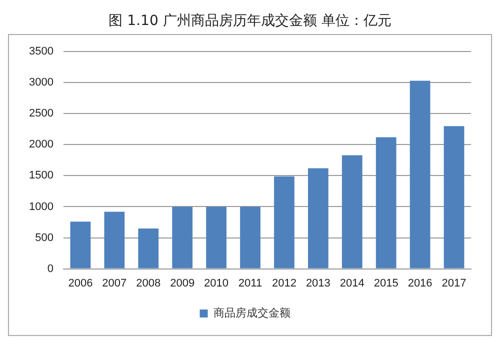 The width and height of the screenshot is (500, 362). Describe the element at coordinates (41, 52) in the screenshot. I see `y-tick-label: 3500` at that location.